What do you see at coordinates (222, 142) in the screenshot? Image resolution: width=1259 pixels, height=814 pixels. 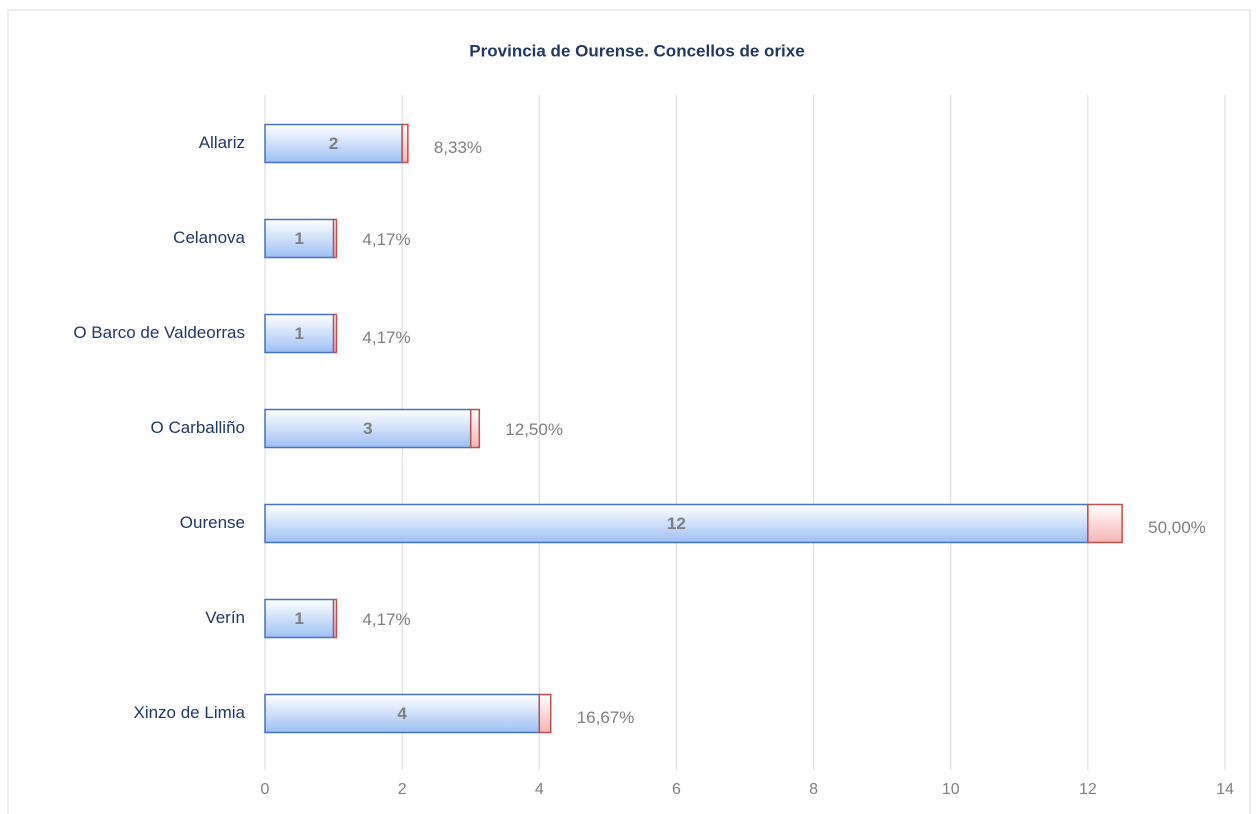 I see `y-tick-label: Allariz` at bounding box center [222, 142].